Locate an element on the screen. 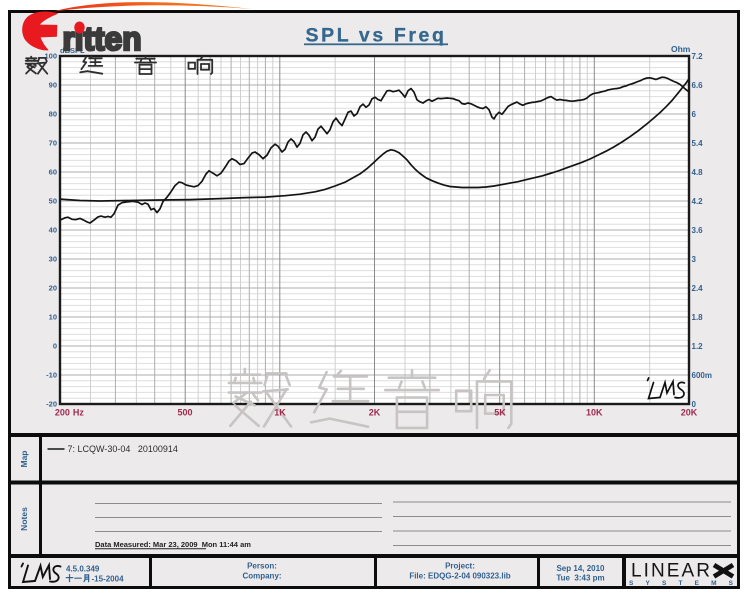 This screenshot has height=605, width=750. svg-text: dBSPL is located at coordinates (72, 50).